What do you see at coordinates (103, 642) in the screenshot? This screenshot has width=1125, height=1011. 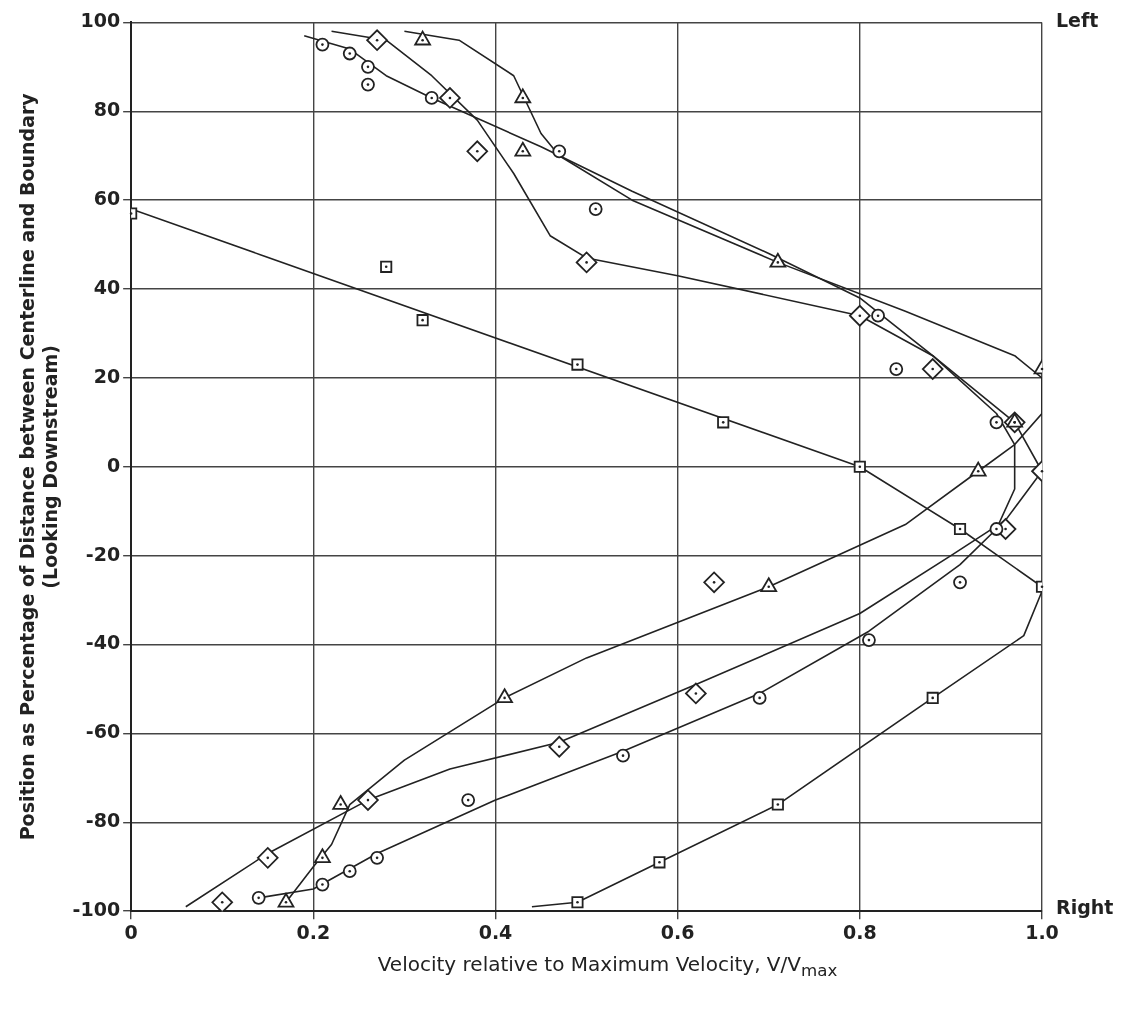 I see `y-tick-label: -40` at bounding box center [103, 642].